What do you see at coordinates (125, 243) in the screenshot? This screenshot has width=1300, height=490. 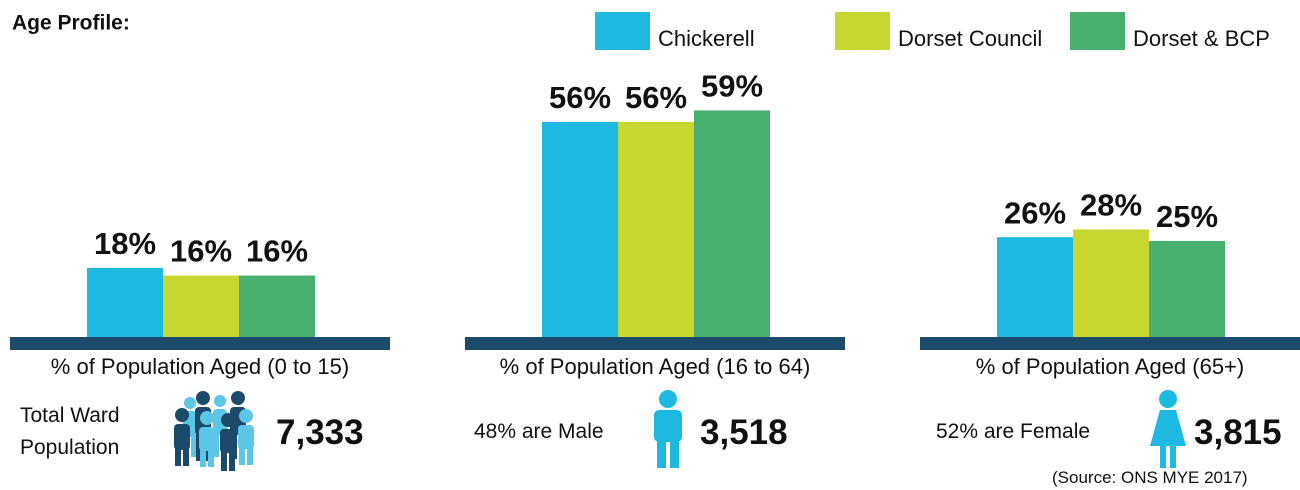 I see `value-label: 18%` at bounding box center [125, 243].